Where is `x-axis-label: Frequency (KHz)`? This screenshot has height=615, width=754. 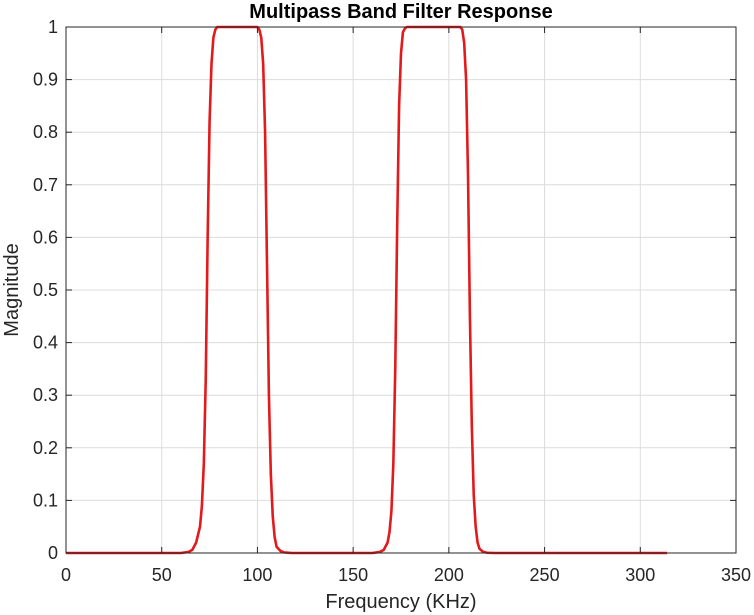 x-axis-label: Frequency (KHz) is located at coordinates (400, 602).